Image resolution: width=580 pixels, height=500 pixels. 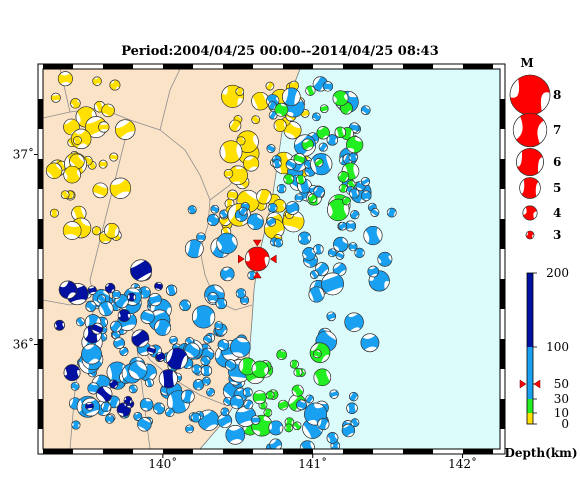 I want to click on magnitude-legend-label: 6, so click(x=557, y=162).